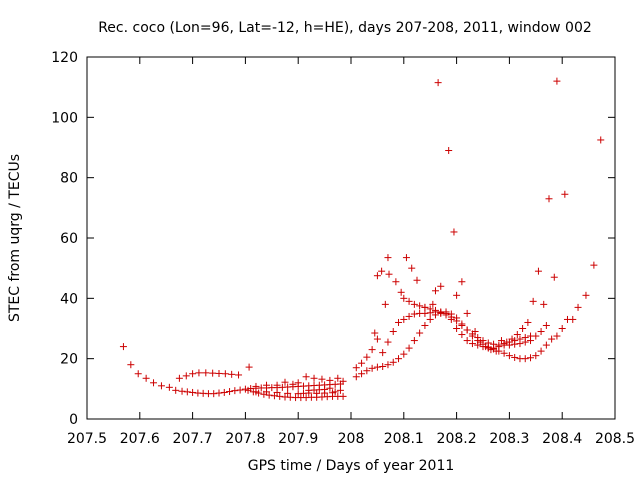 This screenshot has width=640, height=480. Describe the element at coordinates (457, 439) in the screenshot. I see `x-tick-label: 208.2` at that location.